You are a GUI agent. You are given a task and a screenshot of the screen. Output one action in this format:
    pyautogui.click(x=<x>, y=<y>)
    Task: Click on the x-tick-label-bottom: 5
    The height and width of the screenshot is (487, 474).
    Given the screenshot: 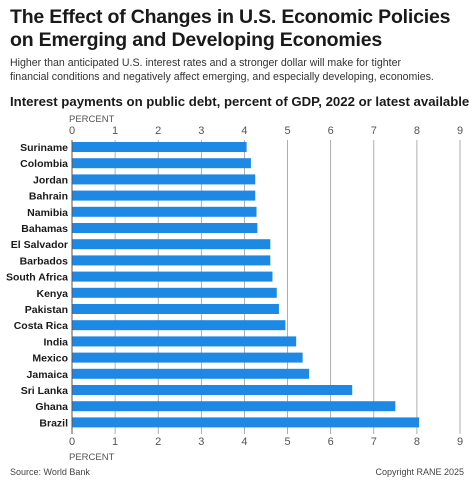 What is the action you would take?
    pyautogui.click(x=287, y=442)
    